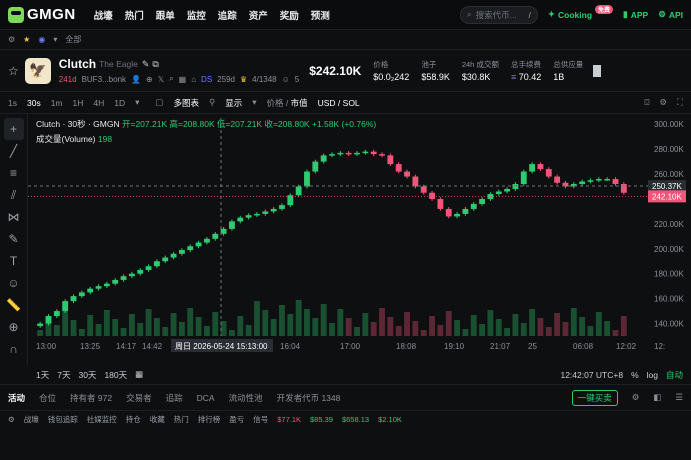  Describe the element at coordinates (13, 70) in the screenshot. I see `favorite-star-icon: ☆` at that location.